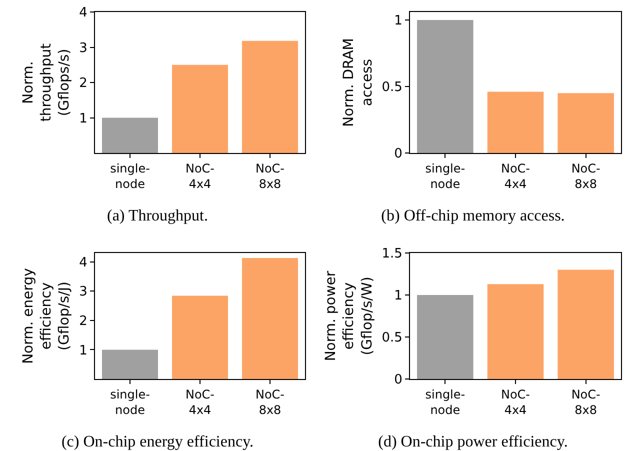  I want to click on text: (b) Off-chip memory access., so click(473, 216).